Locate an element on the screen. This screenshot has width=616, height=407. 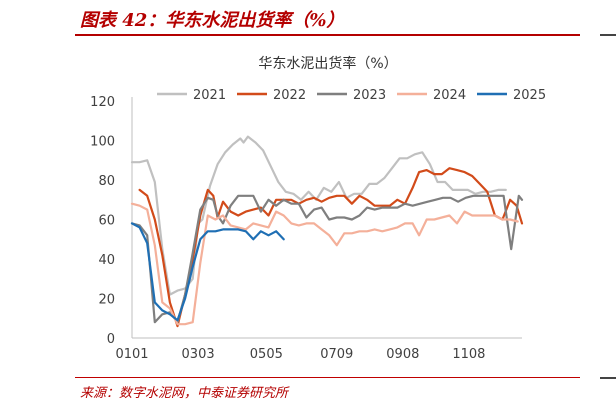
chart-title: 华东水泥出货率（%） is located at coordinates (327, 63).